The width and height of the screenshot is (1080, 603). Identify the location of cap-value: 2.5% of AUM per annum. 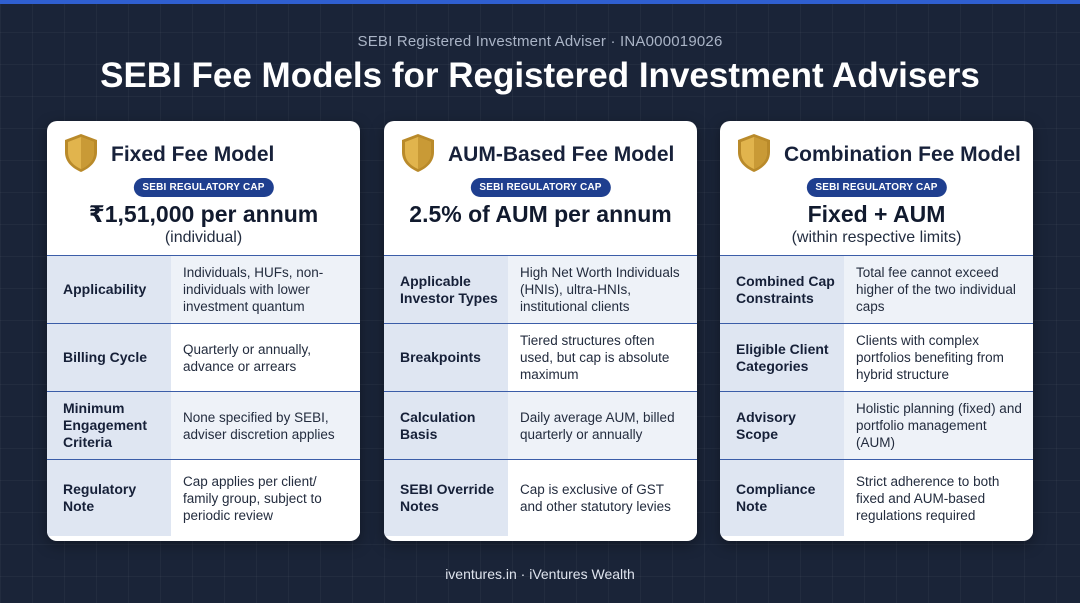
(540, 214).